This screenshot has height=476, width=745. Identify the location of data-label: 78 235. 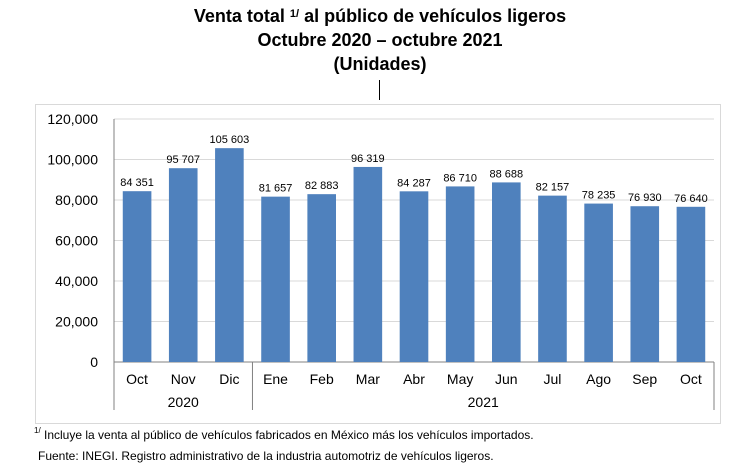
(599, 196).